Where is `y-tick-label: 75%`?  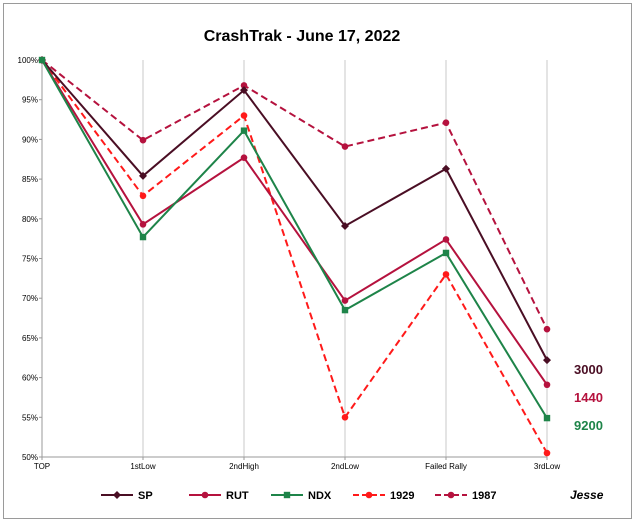
y-tick-label: 75% is located at coordinates (30, 259).